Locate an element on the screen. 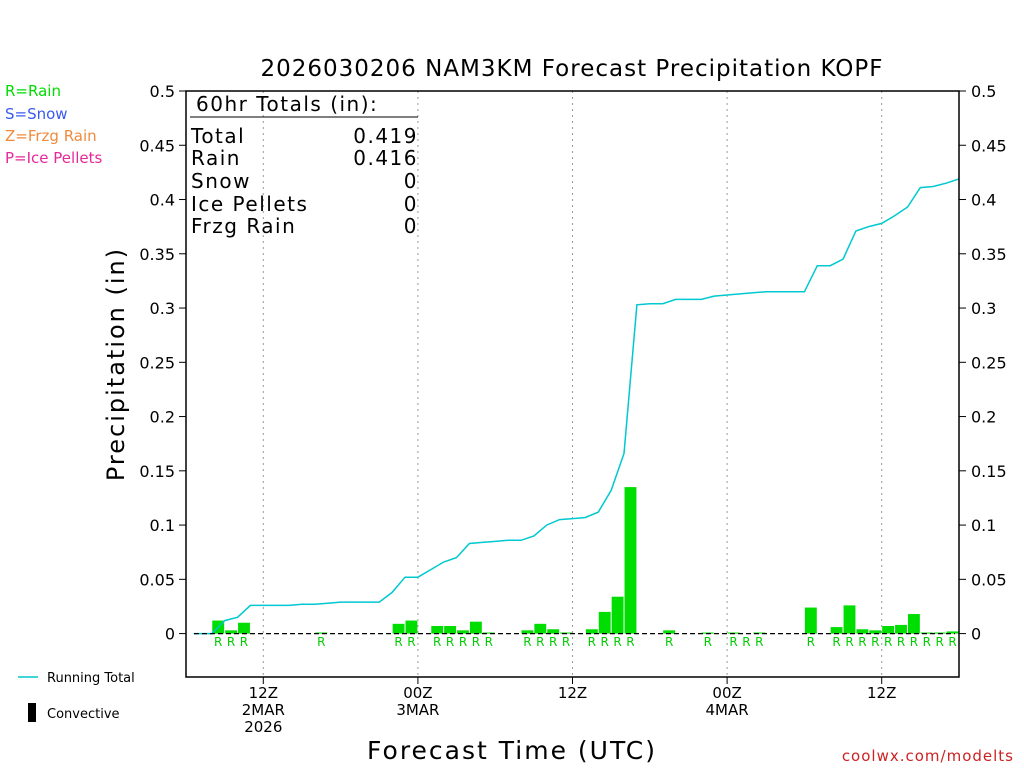 The image size is (1024, 773). totals-label-snow: Snow is located at coordinates (221, 181).